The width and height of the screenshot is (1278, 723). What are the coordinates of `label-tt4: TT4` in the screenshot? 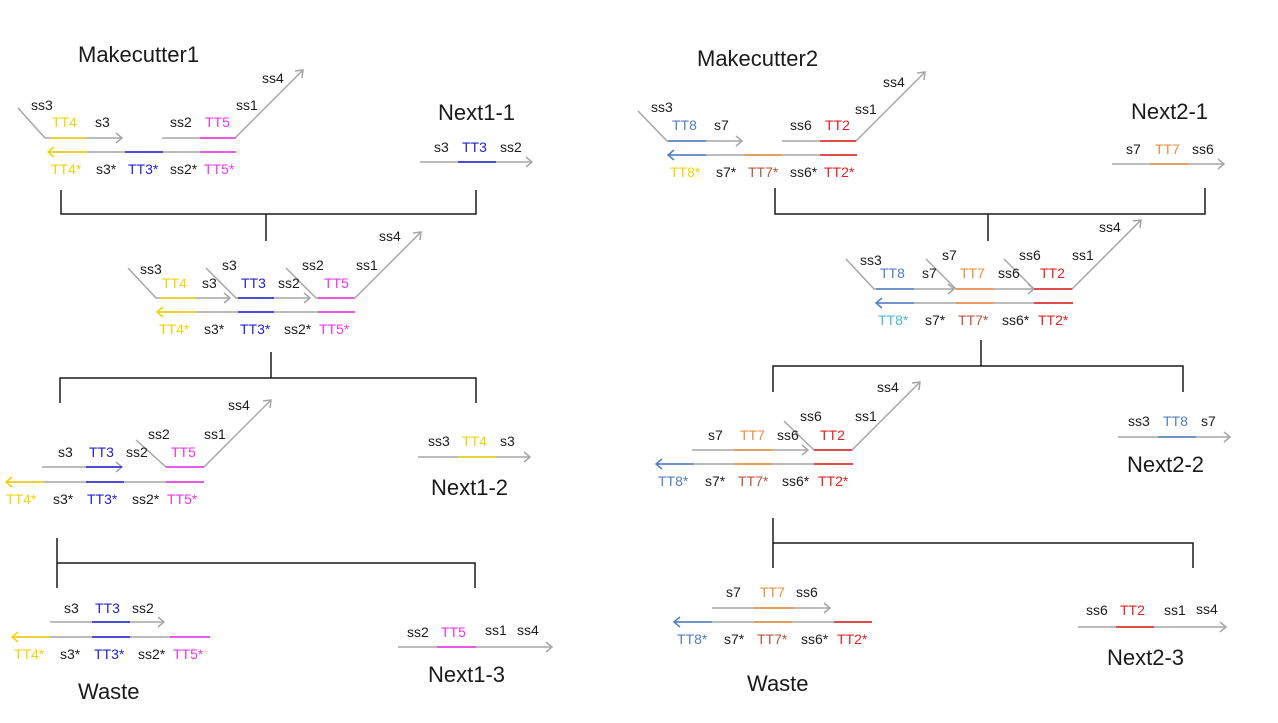 It's located at (64, 122).